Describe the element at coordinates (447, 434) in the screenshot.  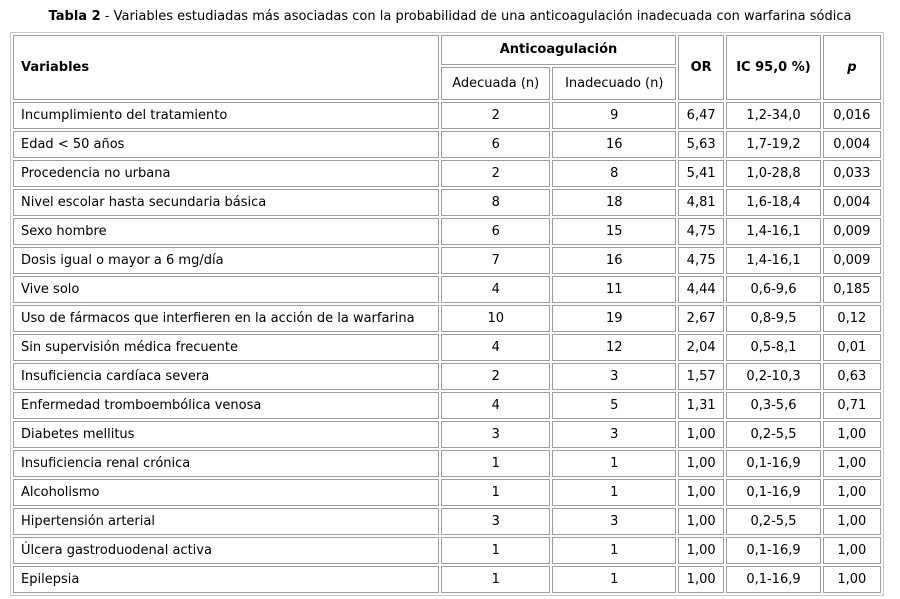
I see `table-row: Diabetes mellitus 3 3 1,00 0,2-5,5 1,00` at that location.